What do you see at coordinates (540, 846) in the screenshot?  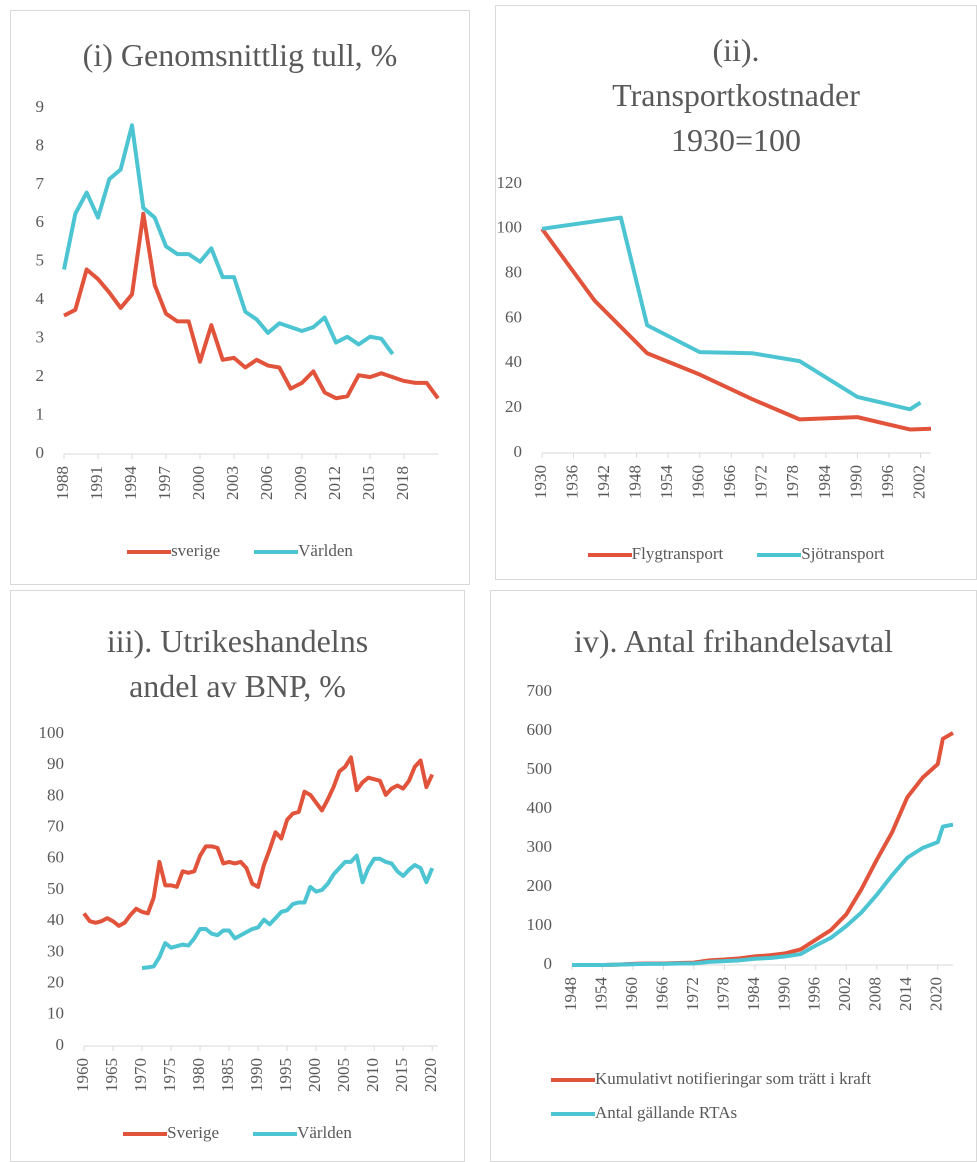 I see `y-tick-label: 300` at bounding box center [540, 846].